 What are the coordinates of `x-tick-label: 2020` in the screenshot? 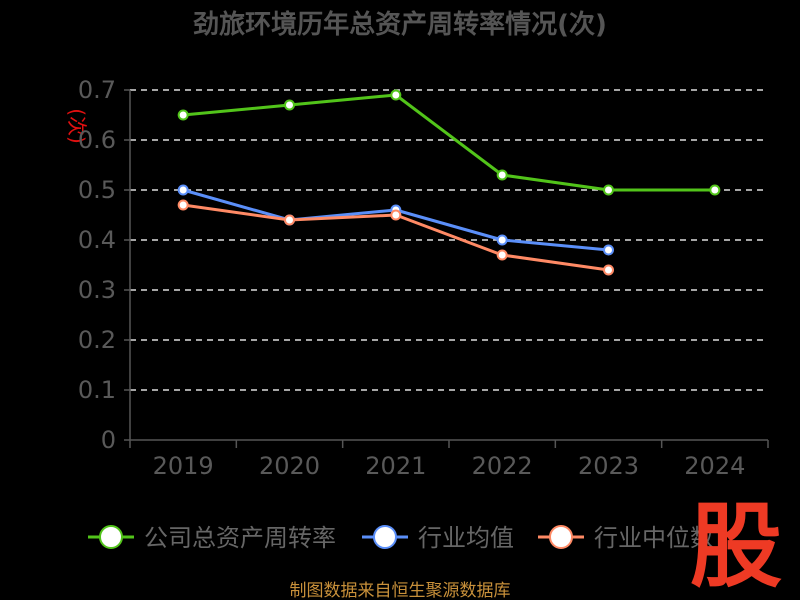 It's located at (289, 466).